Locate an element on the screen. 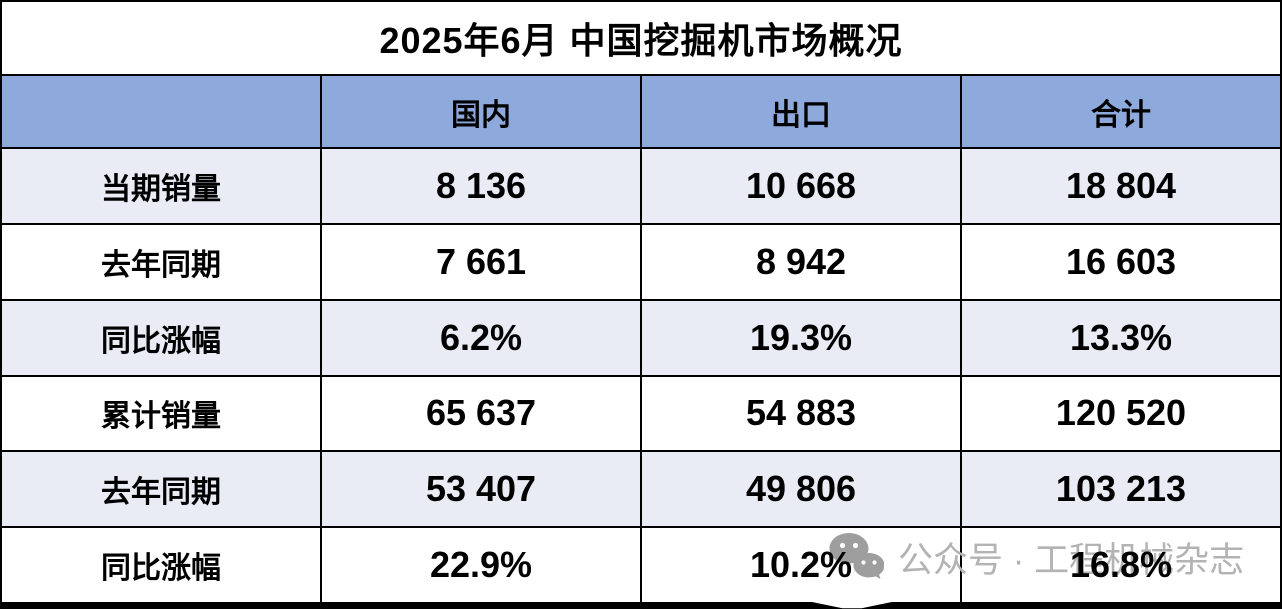  bottom-border-bar is located at coordinates (641, 605).